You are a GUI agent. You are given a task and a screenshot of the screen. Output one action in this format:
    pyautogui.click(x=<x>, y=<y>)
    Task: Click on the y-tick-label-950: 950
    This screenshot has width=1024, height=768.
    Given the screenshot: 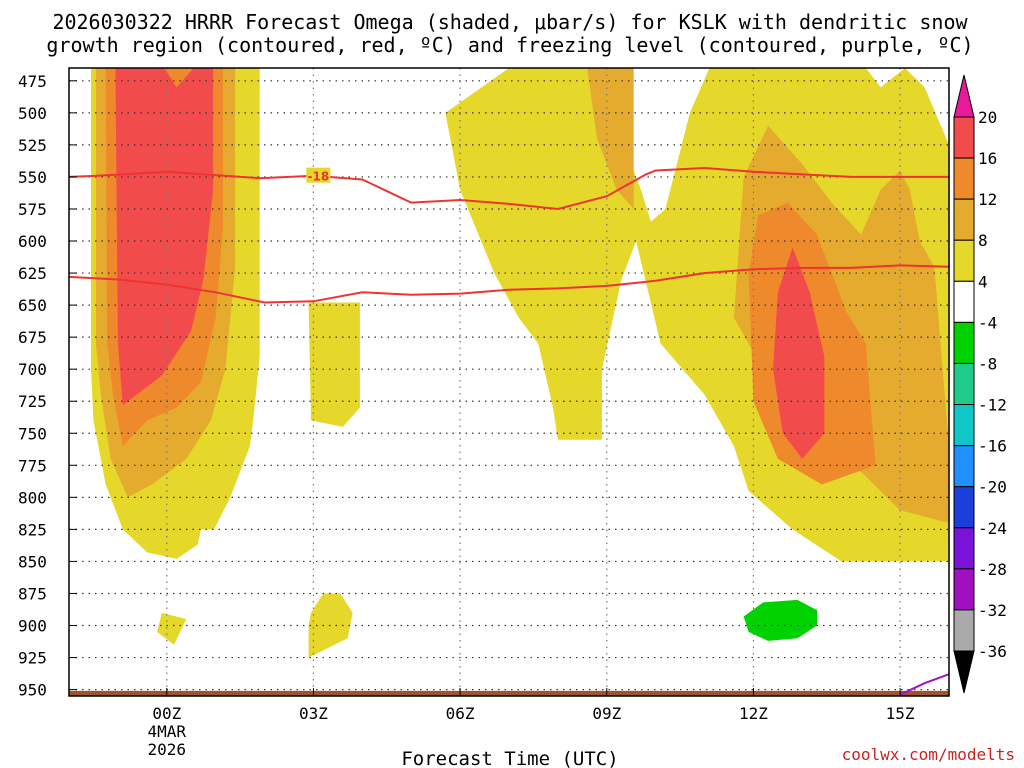 What is the action you would take?
    pyautogui.click(x=32, y=690)
    